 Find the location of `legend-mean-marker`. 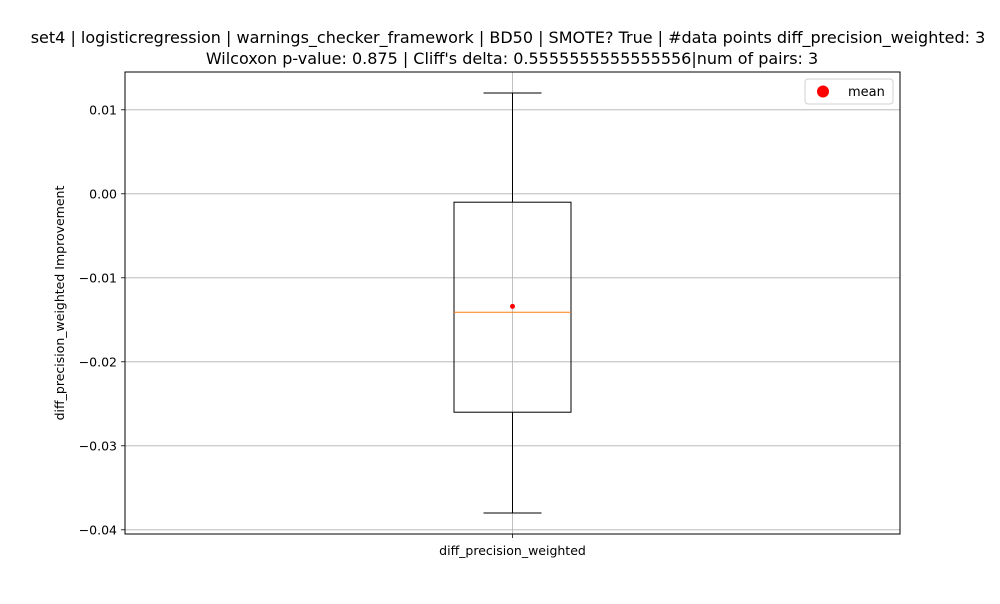

legend-mean-marker is located at coordinates (823, 91).